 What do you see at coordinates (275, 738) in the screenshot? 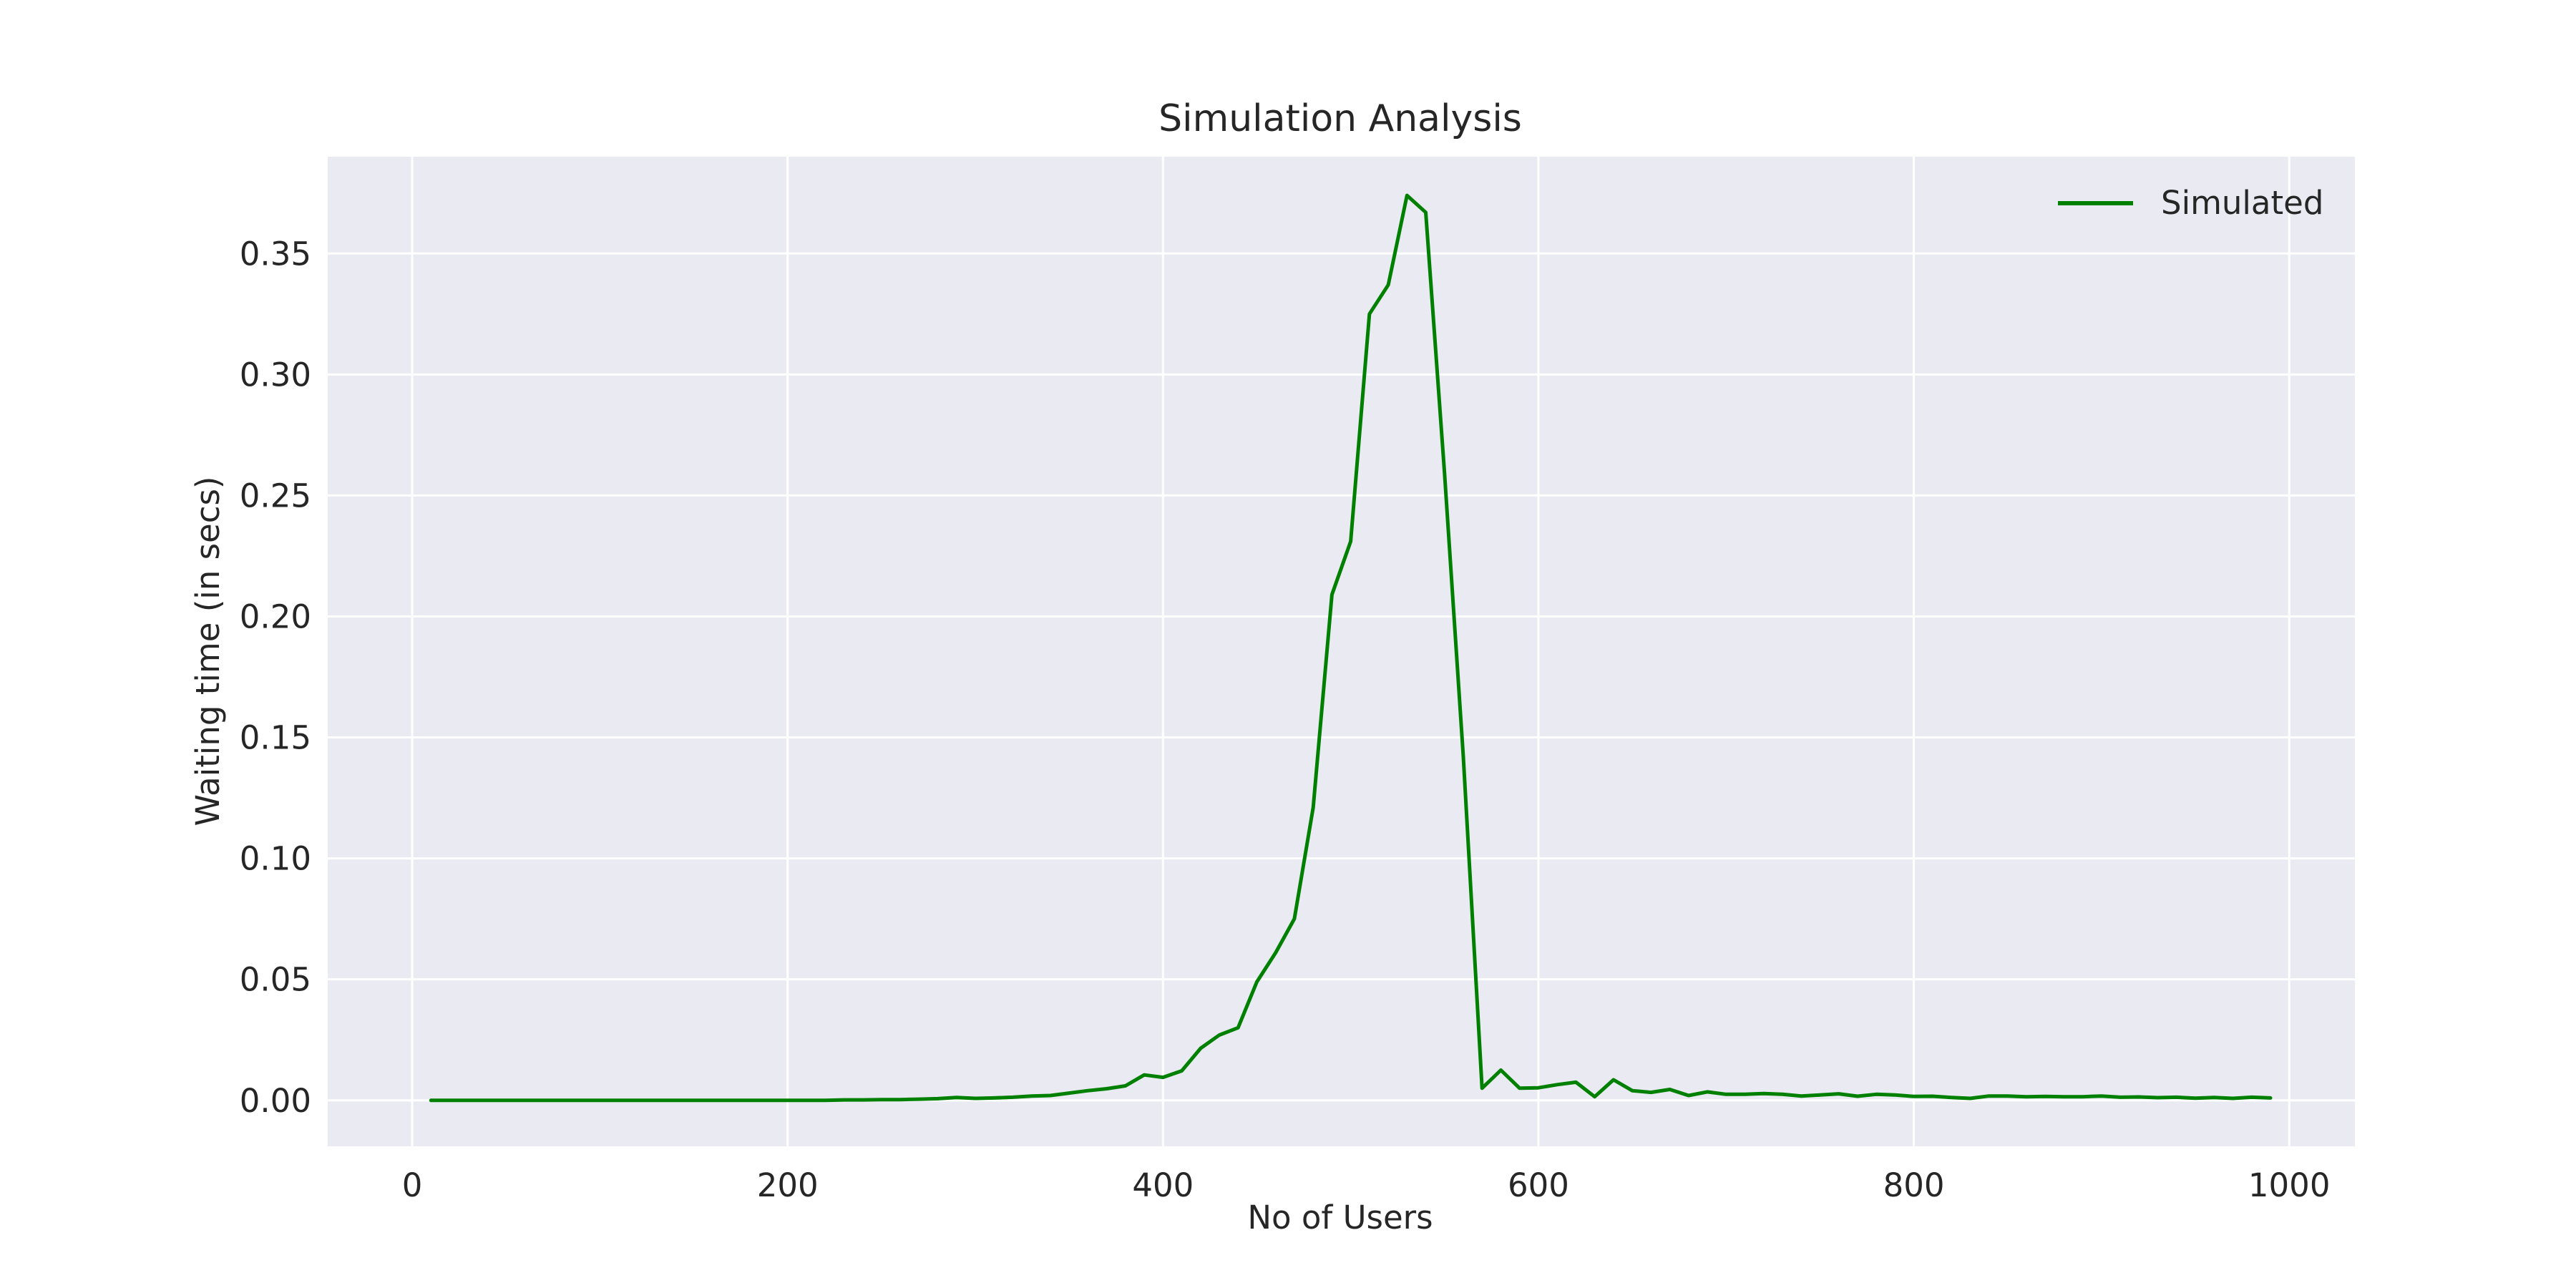
I see `y-tick-label: 0.15` at bounding box center [275, 738].